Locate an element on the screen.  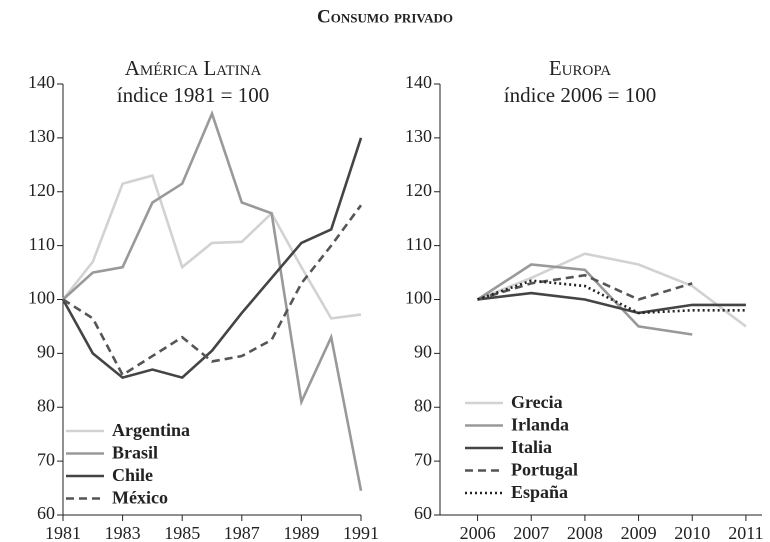
legend-label: Brasil is located at coordinates (135, 453).